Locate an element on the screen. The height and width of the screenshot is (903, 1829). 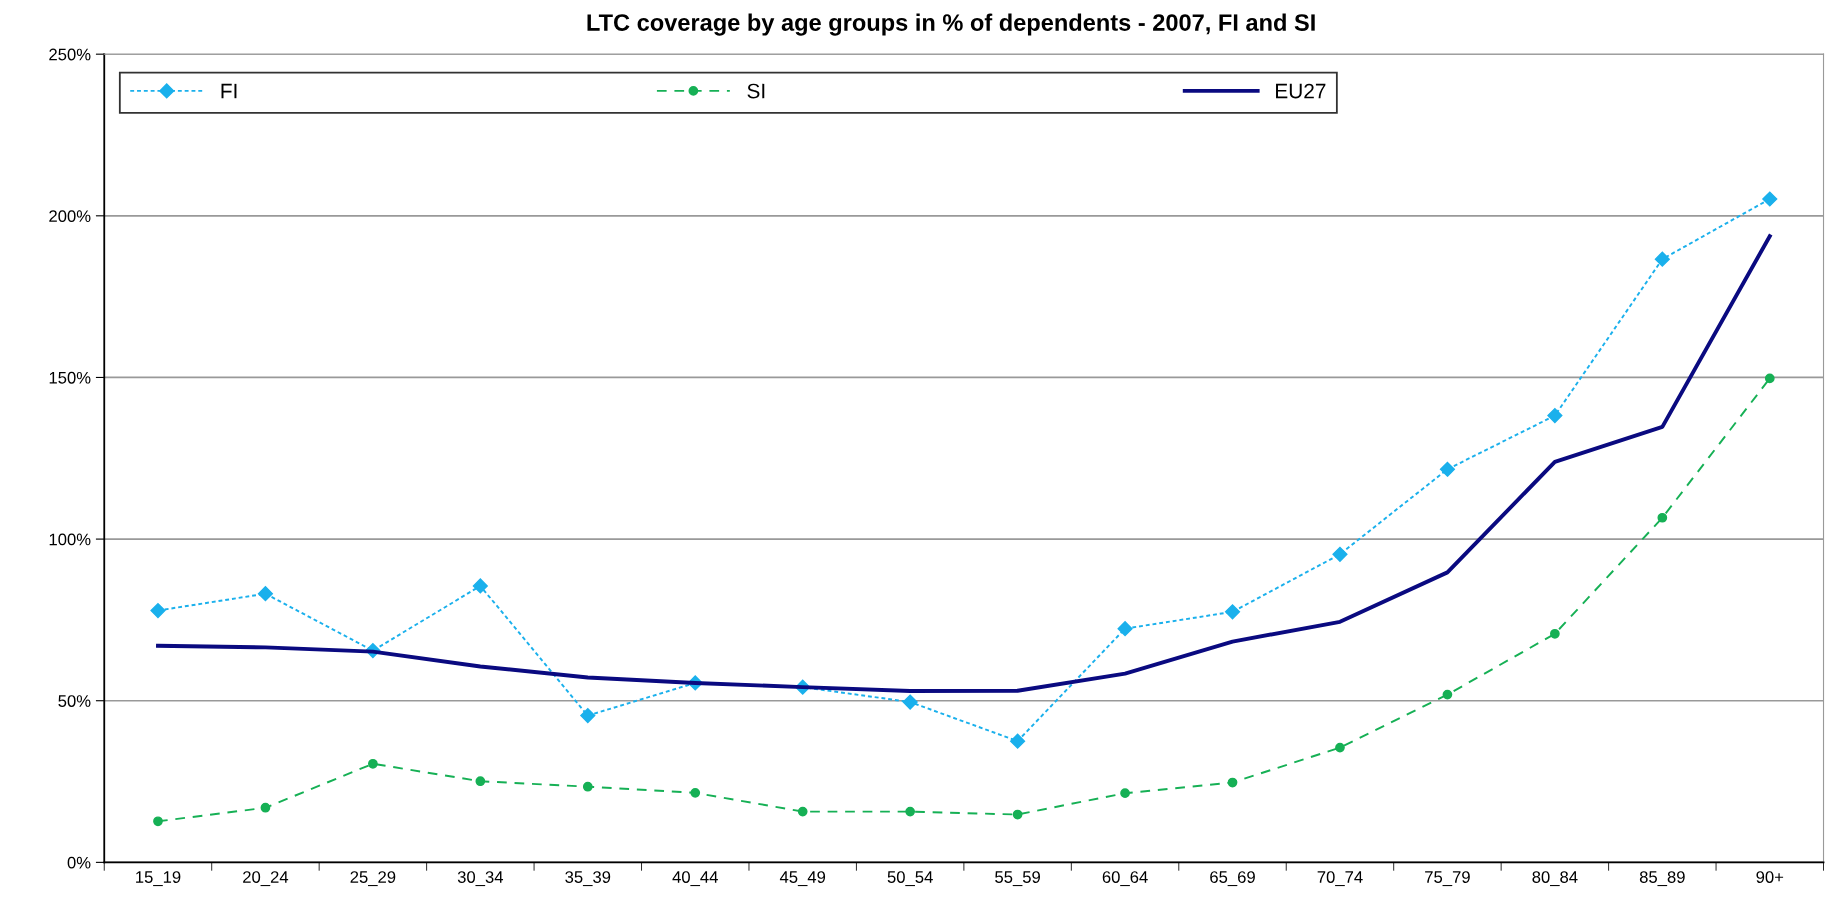
x-tick-label: 35_39 is located at coordinates (588, 879).